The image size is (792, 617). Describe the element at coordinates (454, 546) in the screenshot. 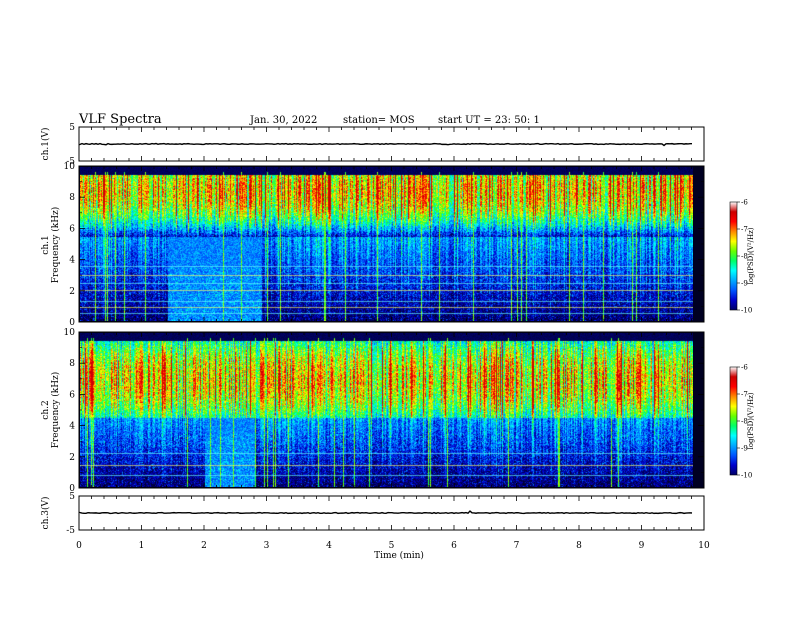

I see `x-tick-label: 6` at that location.